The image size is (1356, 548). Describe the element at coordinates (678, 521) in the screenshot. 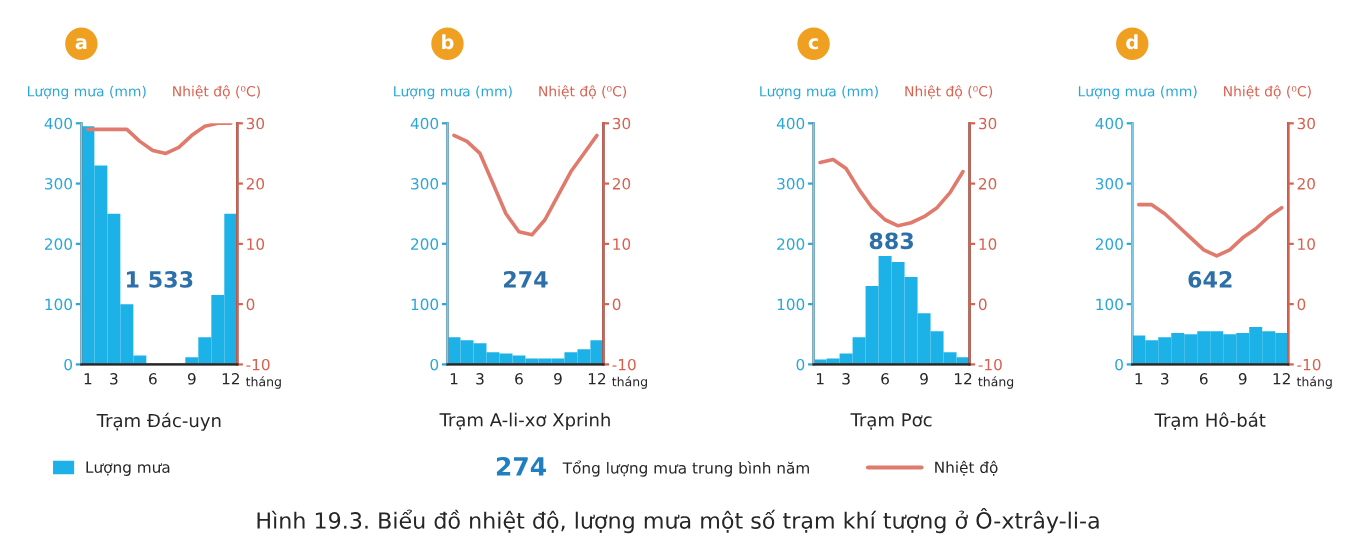

I see `text: Hình 19.3. Biểu đồ nhiệt độ, lượng mưa một số trạm khí tượng ở Ô-xtrây-li-a` at that location.